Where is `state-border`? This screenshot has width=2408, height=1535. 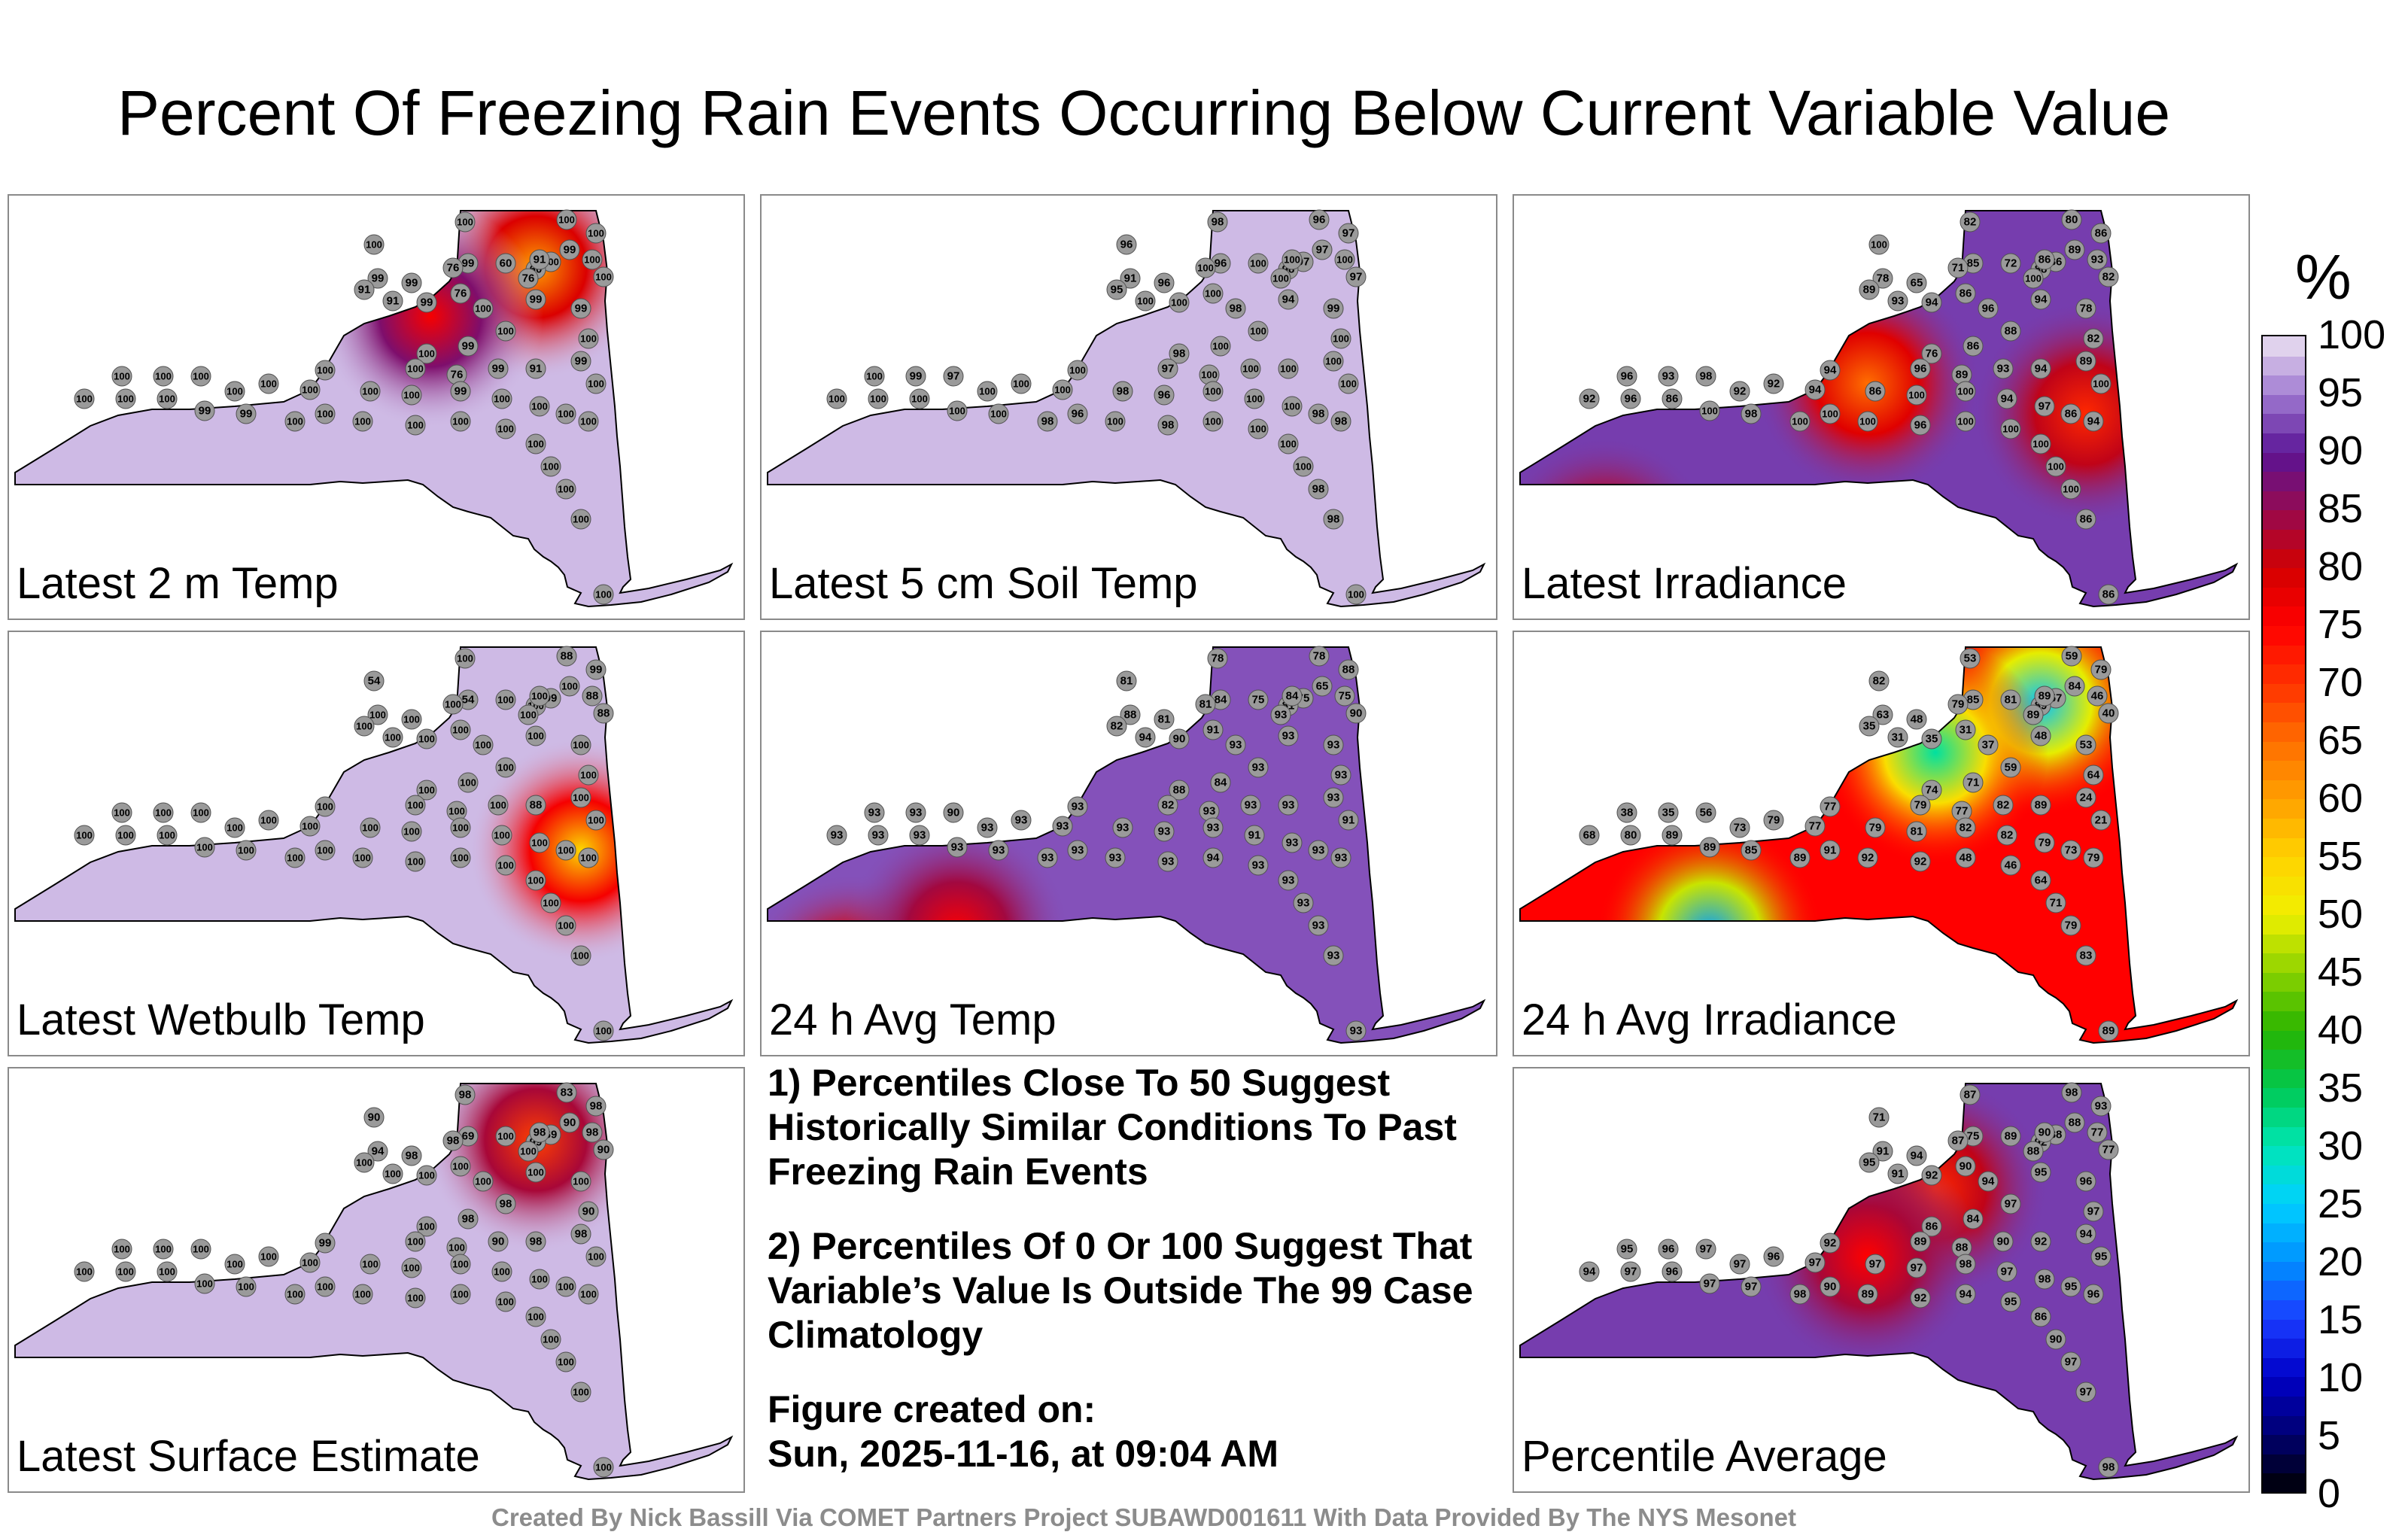
state-border is located at coordinates (1879, 409).